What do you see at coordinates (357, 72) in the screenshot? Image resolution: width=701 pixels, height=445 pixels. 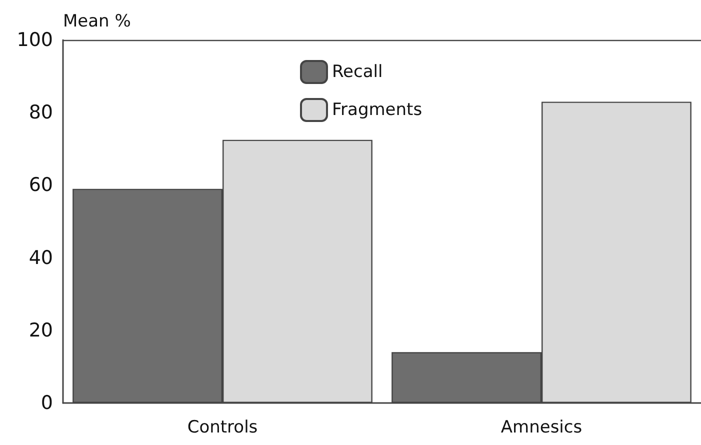 I see `legend-label: Recall` at bounding box center [357, 72].